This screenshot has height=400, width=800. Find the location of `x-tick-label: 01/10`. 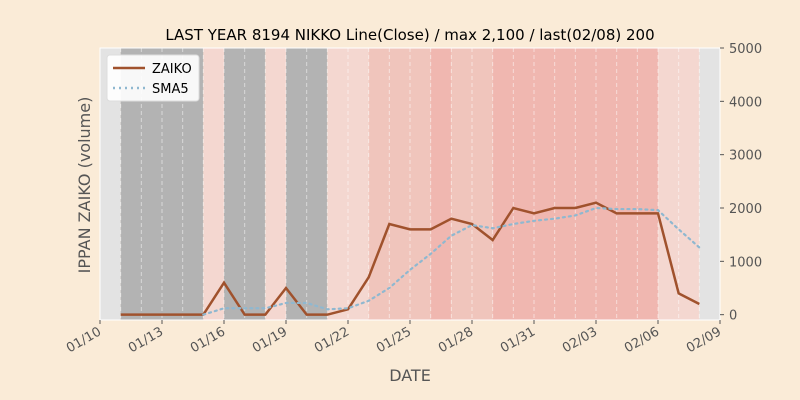

x-tick-label: 01/10 is located at coordinates (84, 340).